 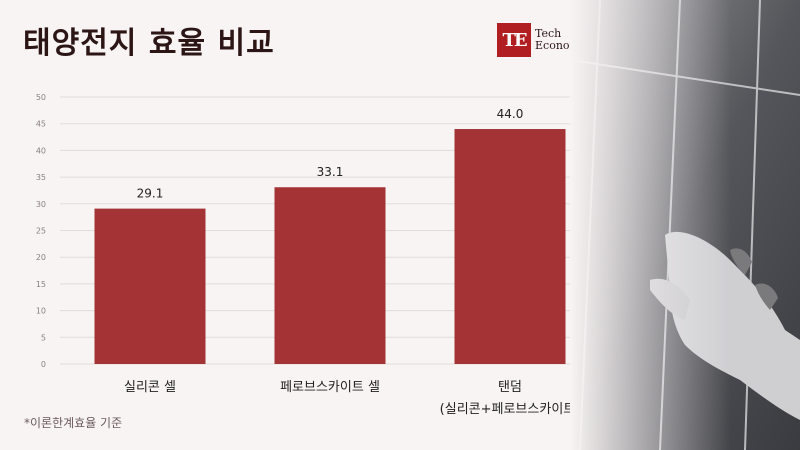 I want to click on y-tick-label: 15, so click(x=41, y=284).